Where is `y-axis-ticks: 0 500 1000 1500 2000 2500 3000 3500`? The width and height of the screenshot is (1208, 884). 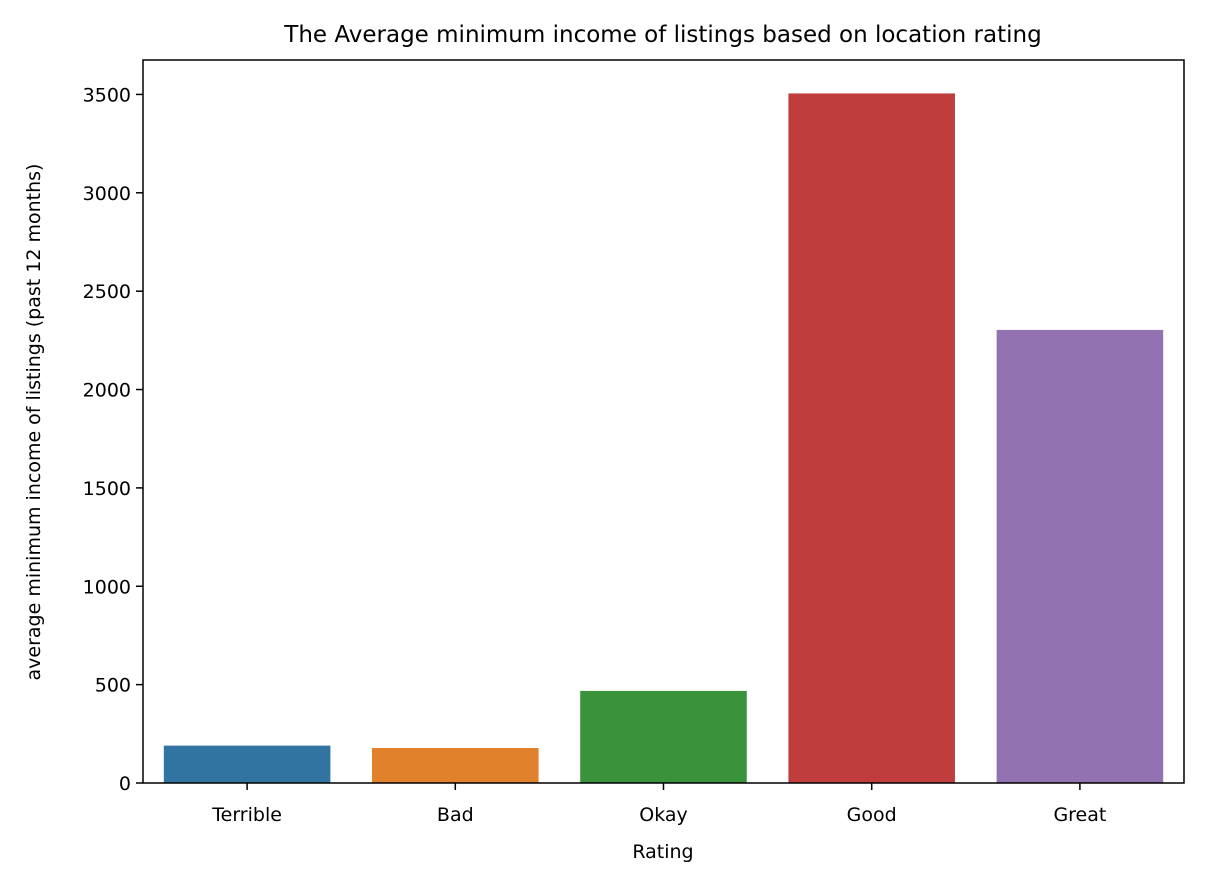 y-axis-ticks: 0 500 1000 1500 2000 2500 3000 3500 is located at coordinates (113, 439).